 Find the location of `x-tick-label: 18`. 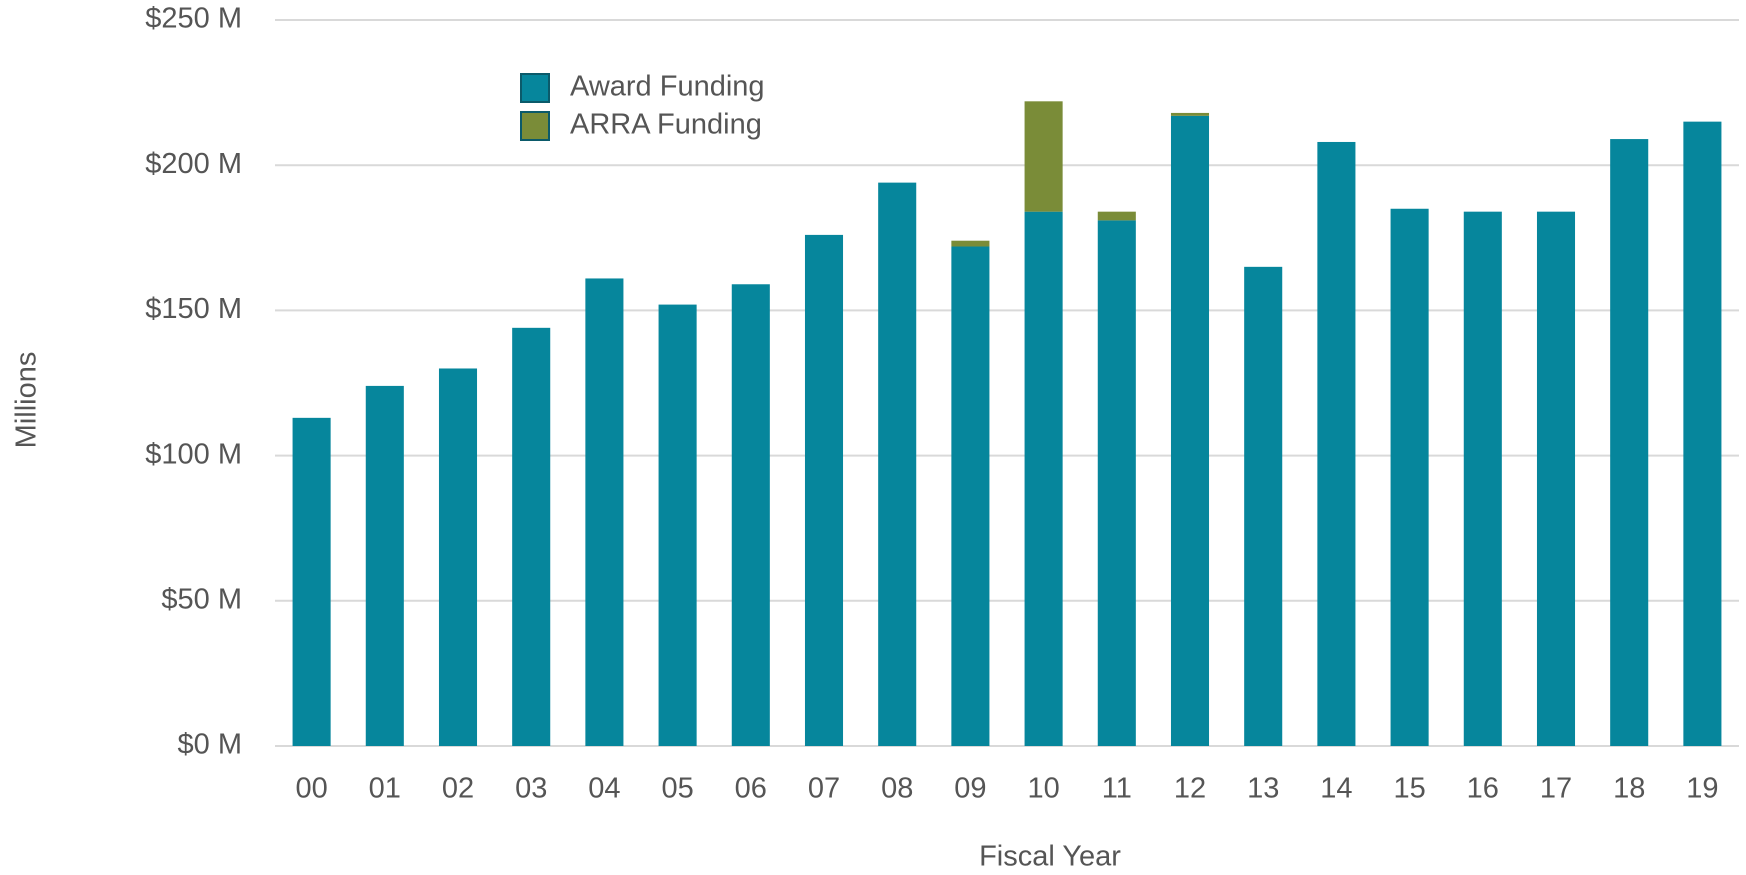

x-tick-label: 18 is located at coordinates (1629, 789).